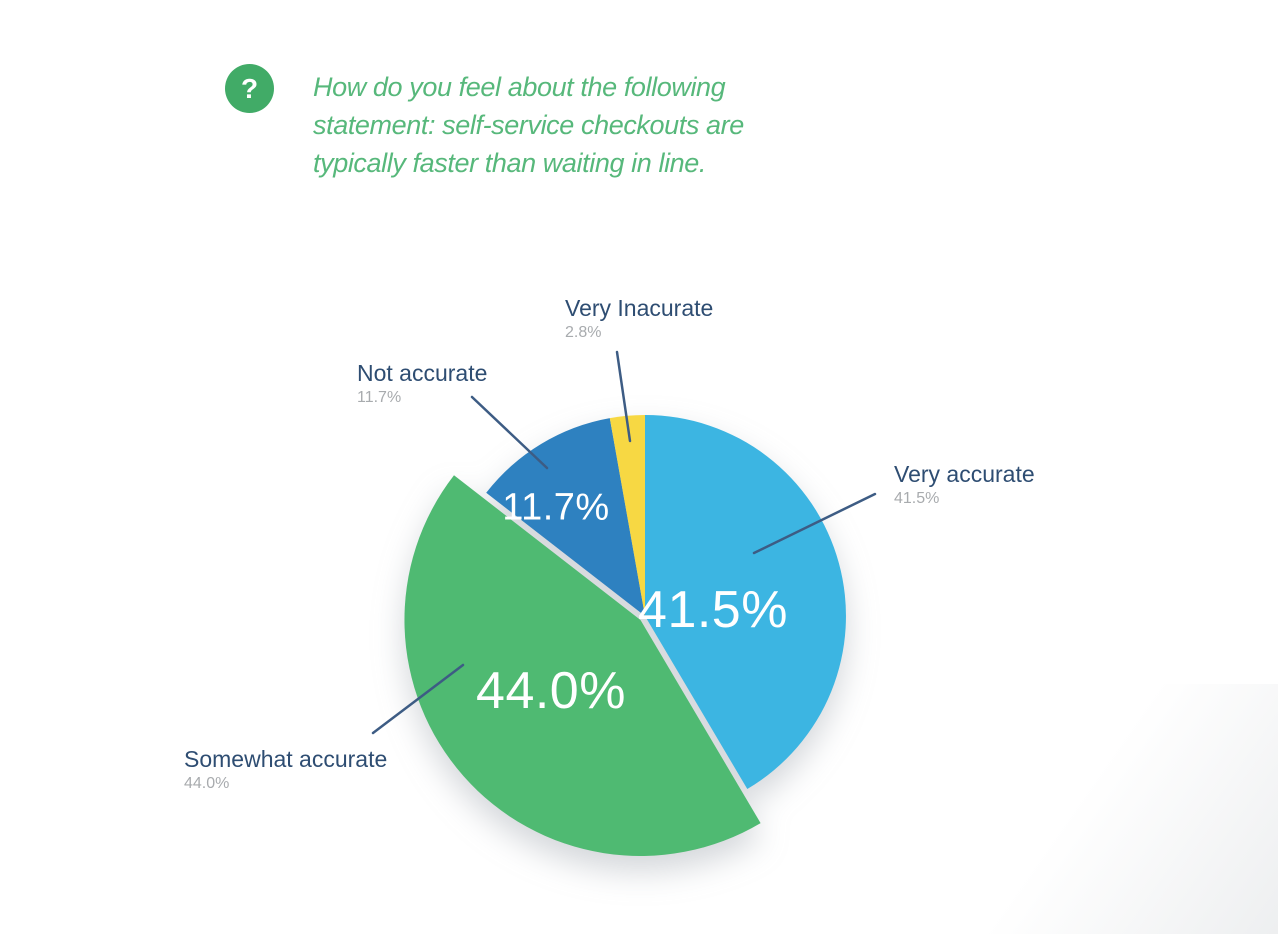  Describe the element at coordinates (509, 432) in the screenshot. I see `leader-line-not-accurate` at that location.